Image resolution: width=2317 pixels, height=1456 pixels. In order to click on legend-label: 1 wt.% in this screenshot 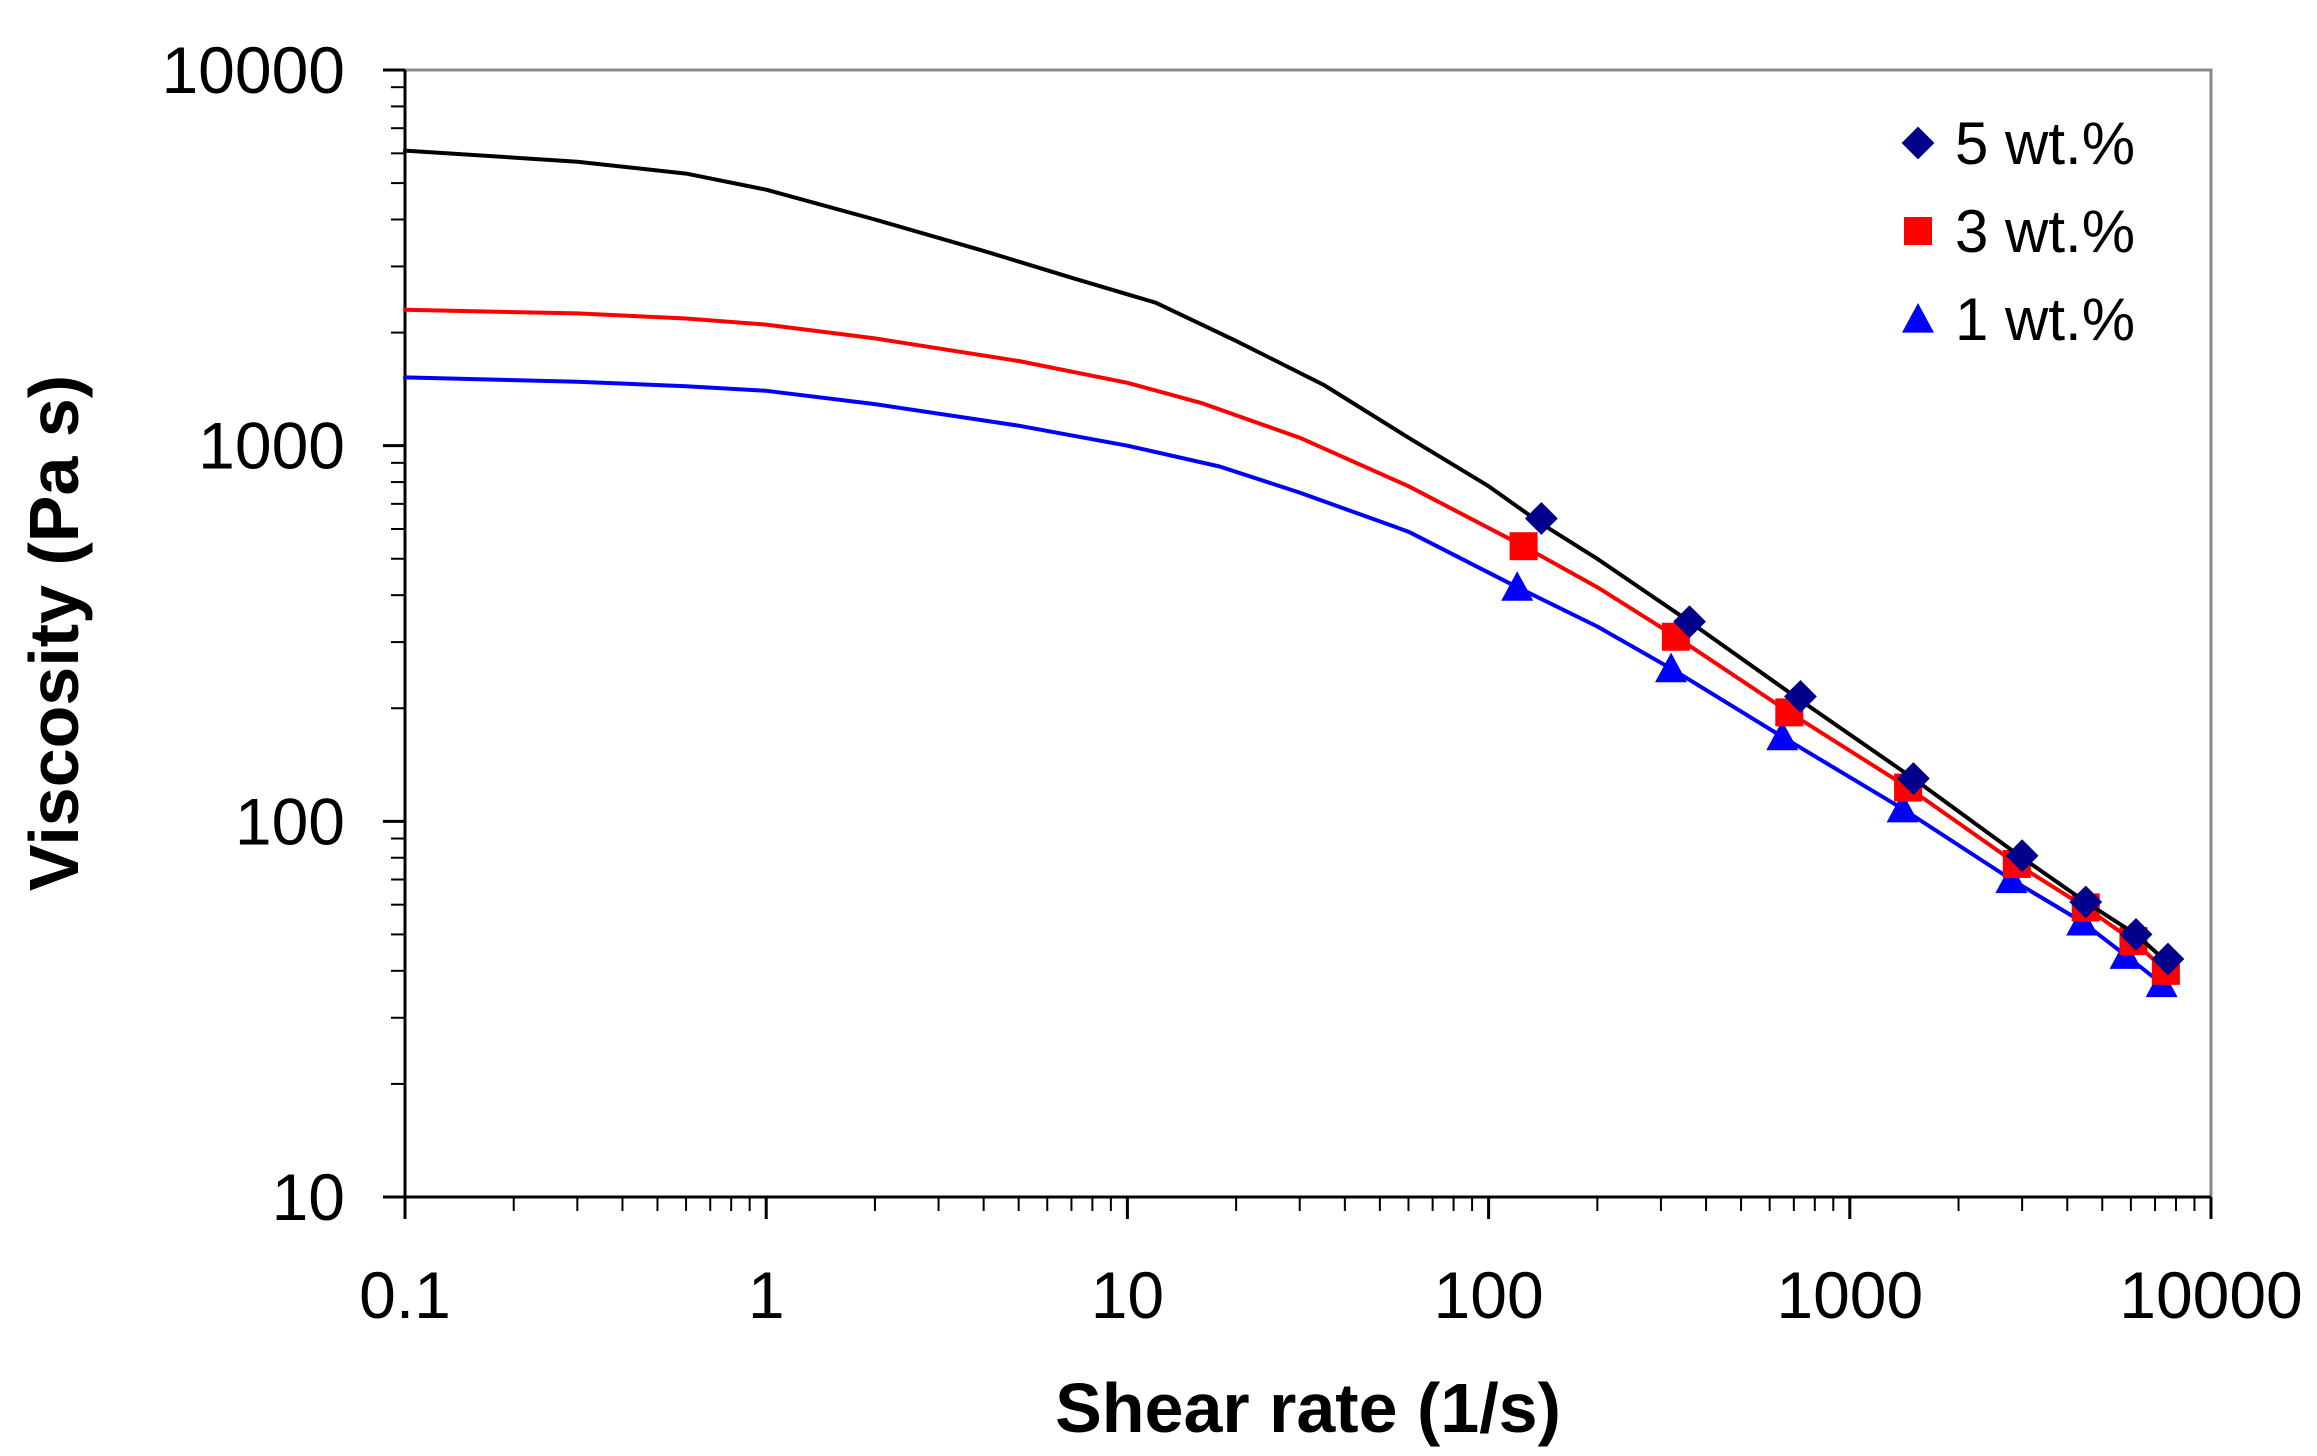, I will do `click(2045, 319)`.